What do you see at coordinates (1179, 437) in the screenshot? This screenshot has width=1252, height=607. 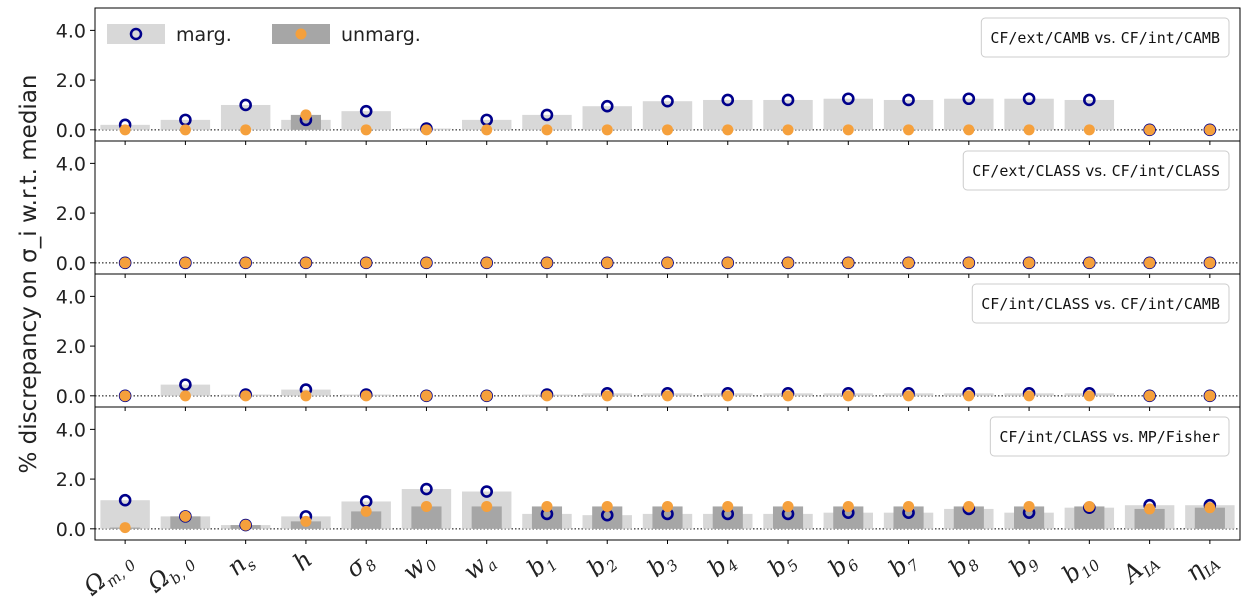 I see `title-code: MP/Fisher` at bounding box center [1179, 437].